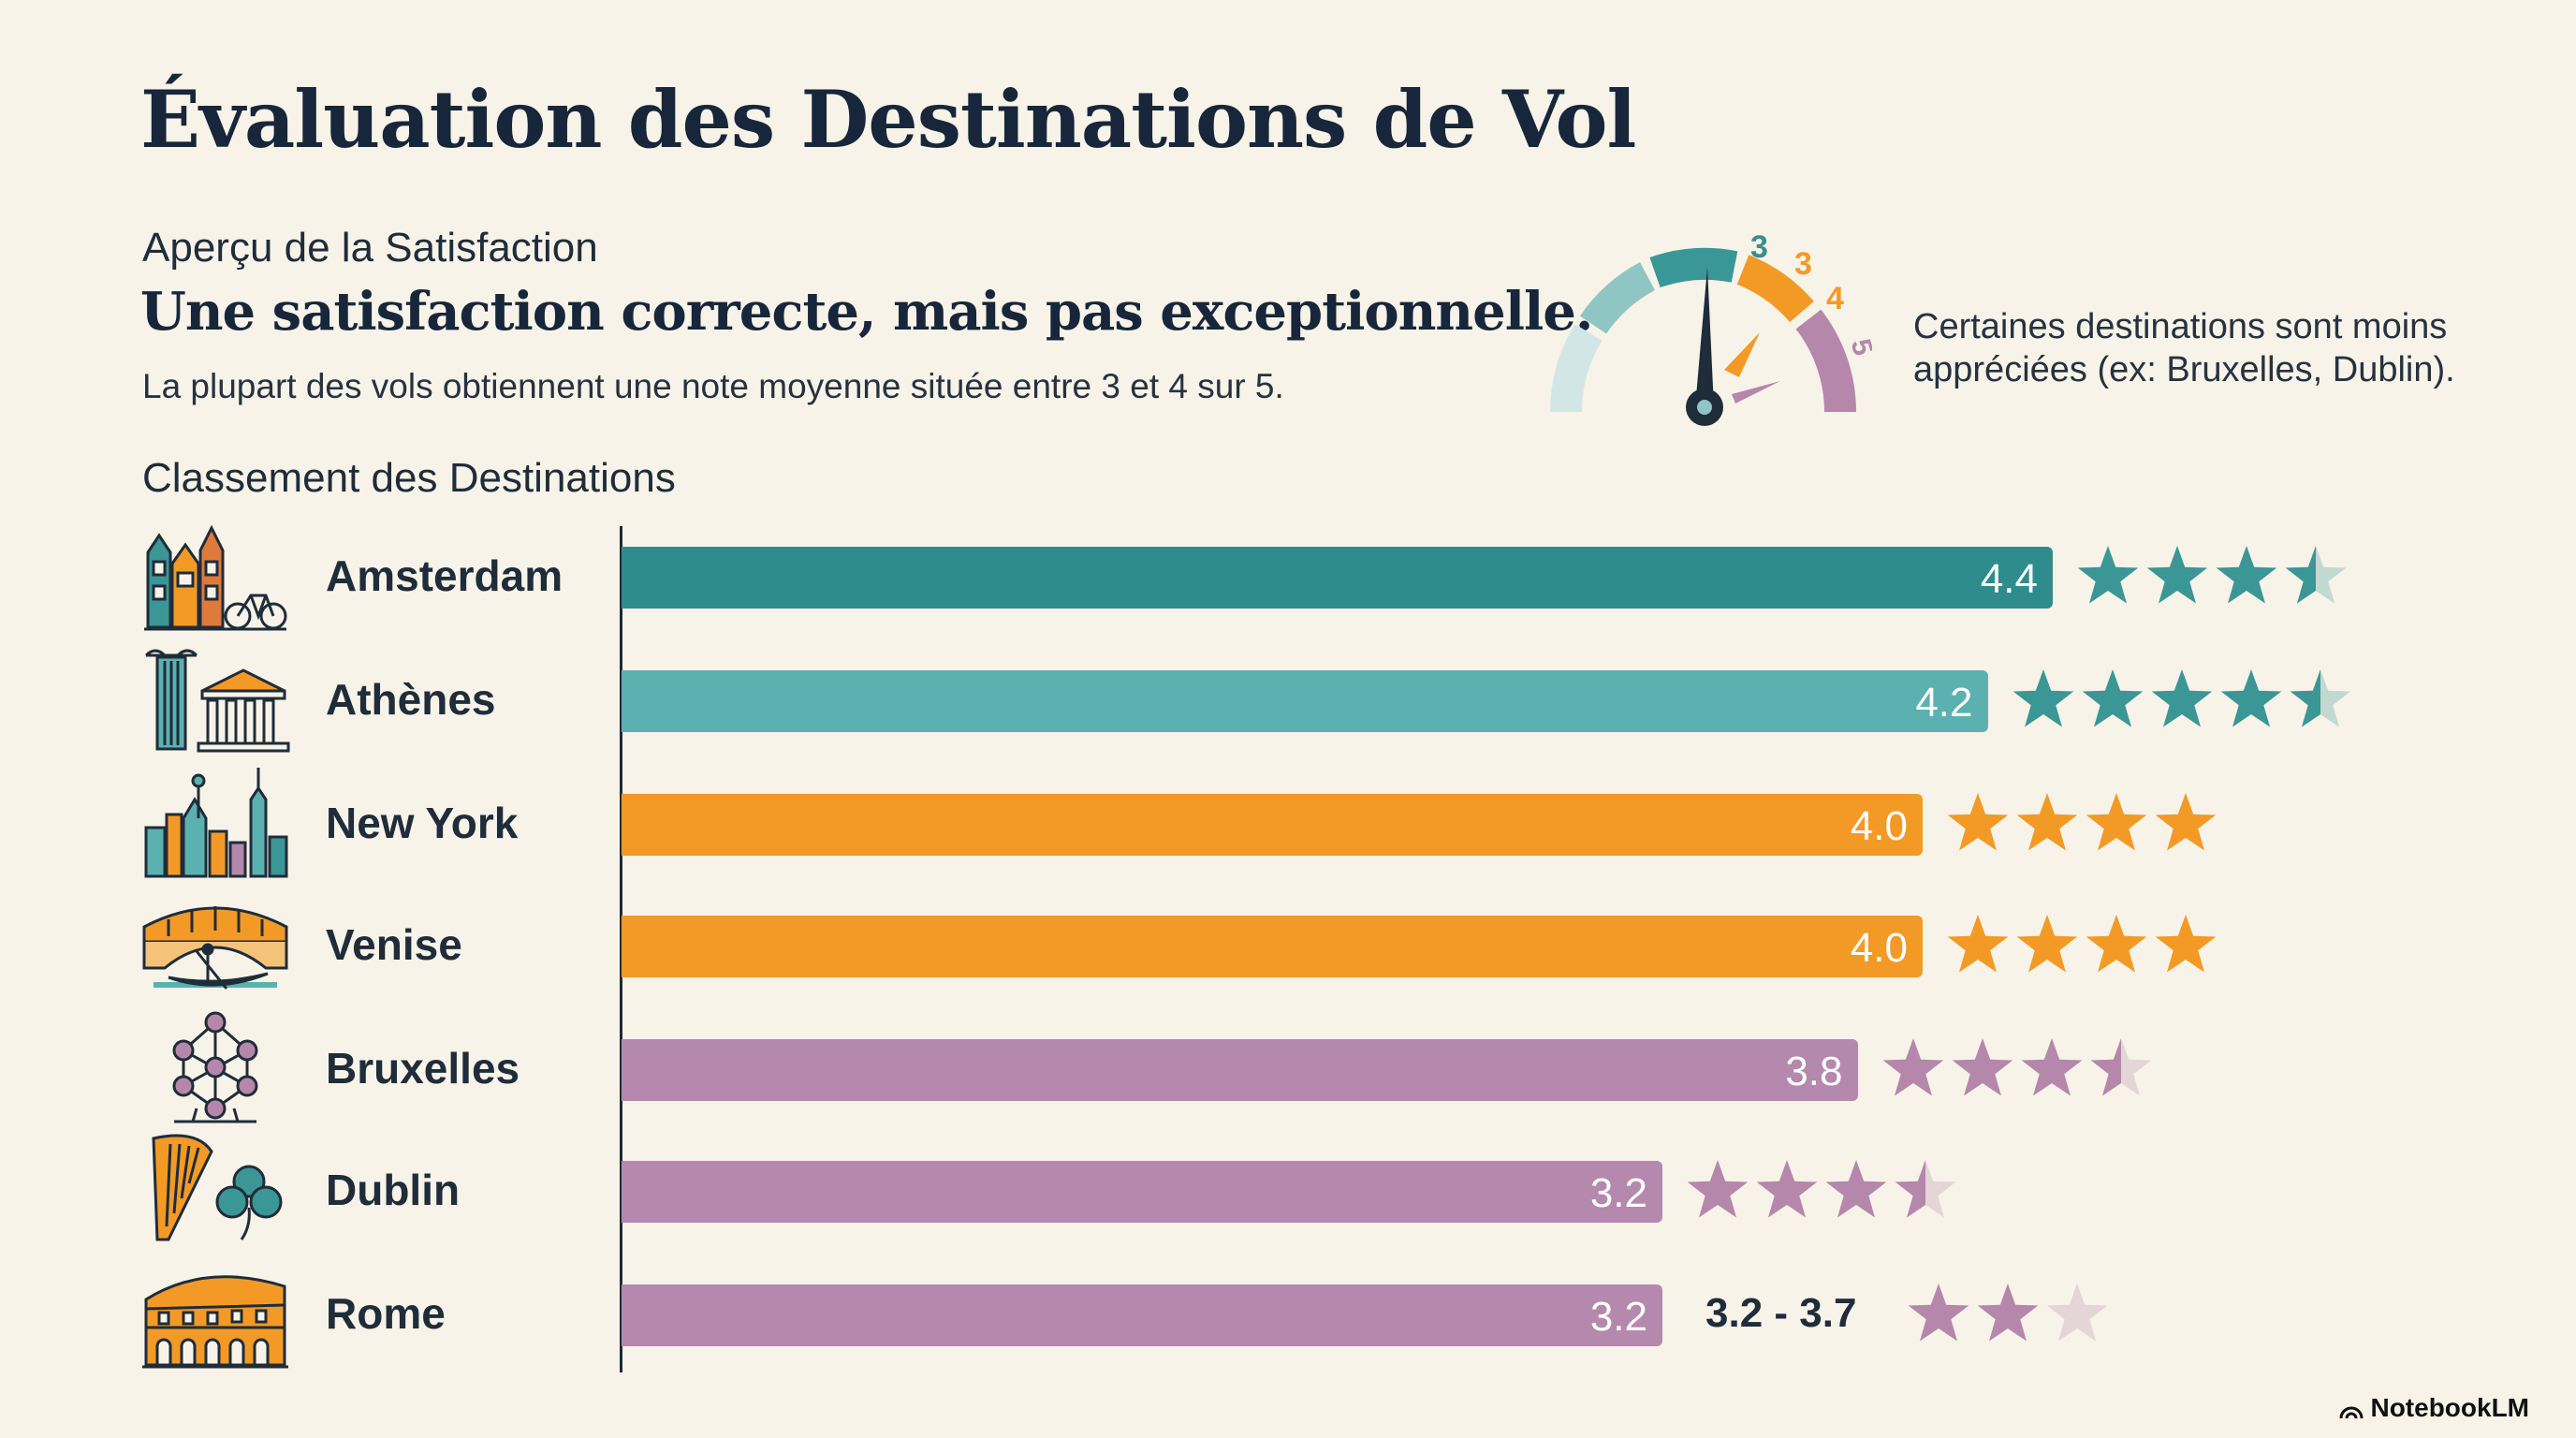 The image size is (2576, 1438). What do you see at coordinates (1742, 354) in the screenshot?
I see `gauge-pointer-orange` at bounding box center [1742, 354].